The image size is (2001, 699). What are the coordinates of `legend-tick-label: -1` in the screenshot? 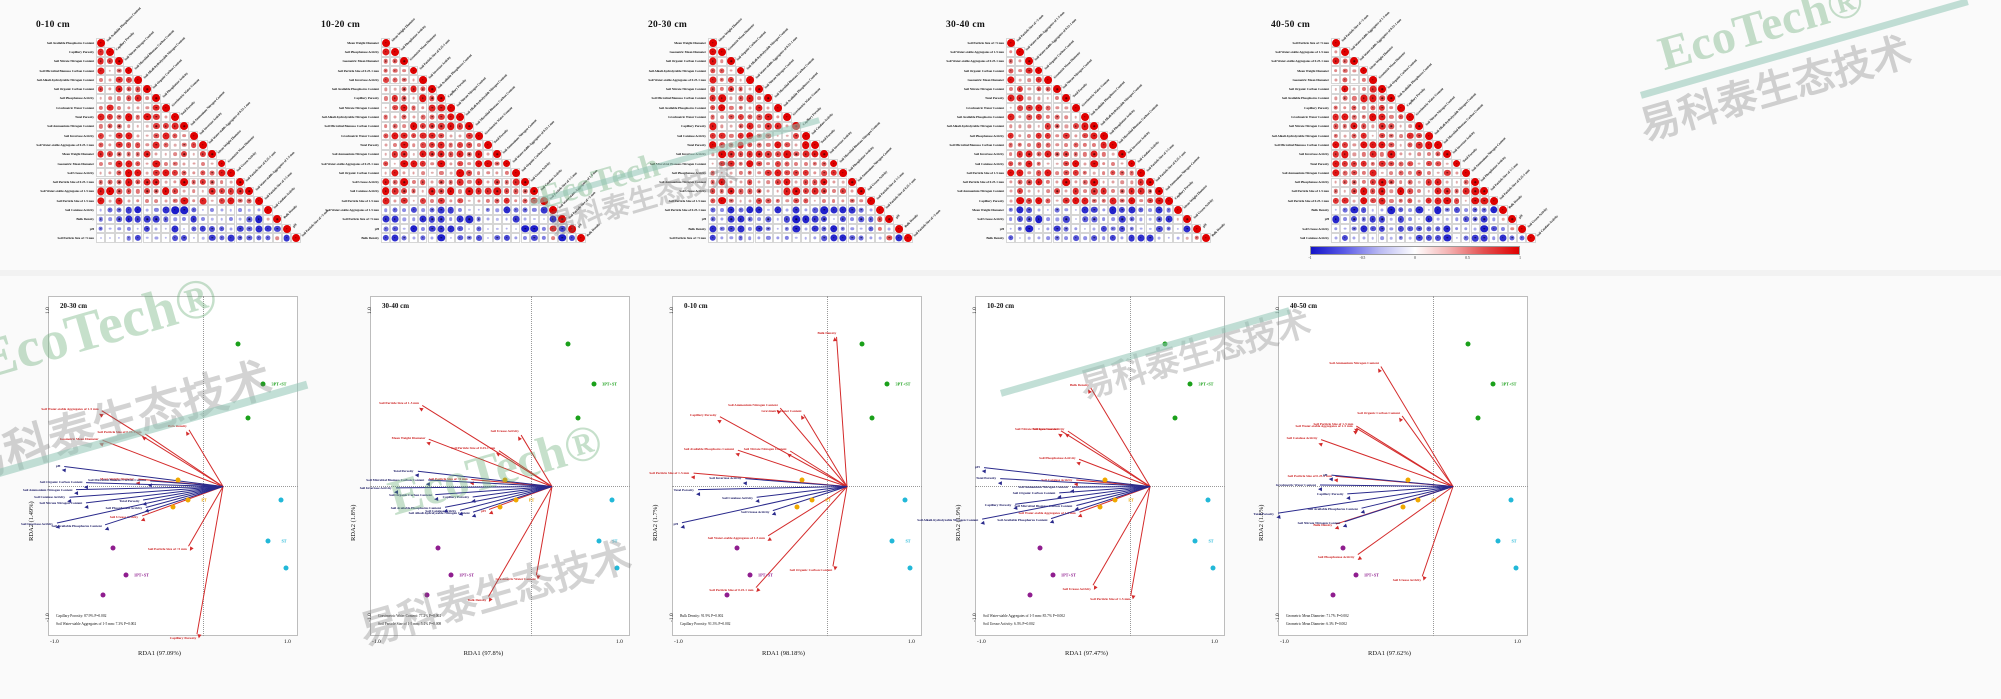 It's located at (1310, 257).